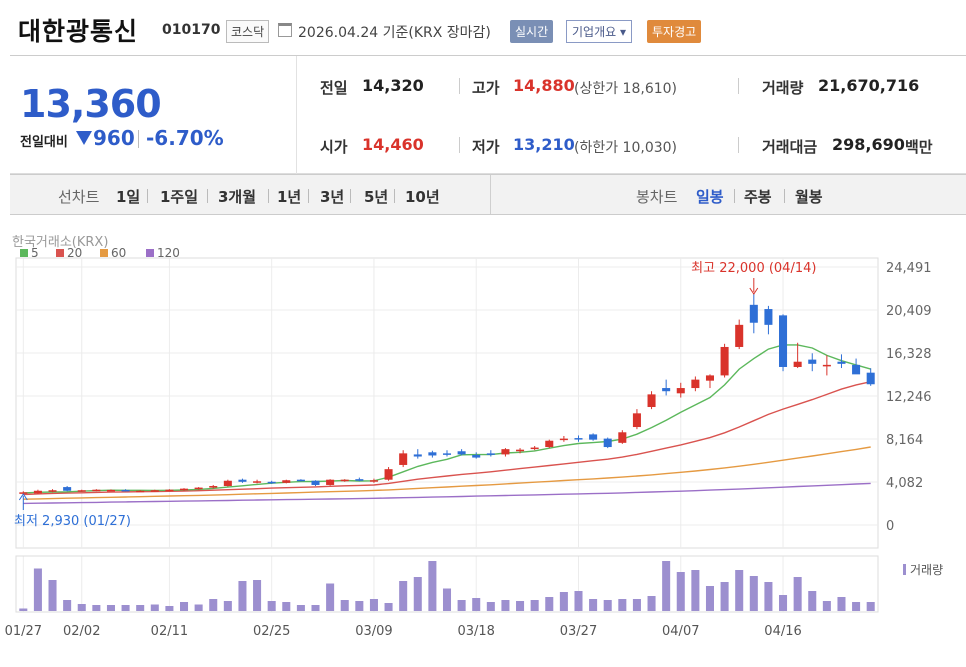  I want to click on candle-period-2: 월봉, so click(809, 197).